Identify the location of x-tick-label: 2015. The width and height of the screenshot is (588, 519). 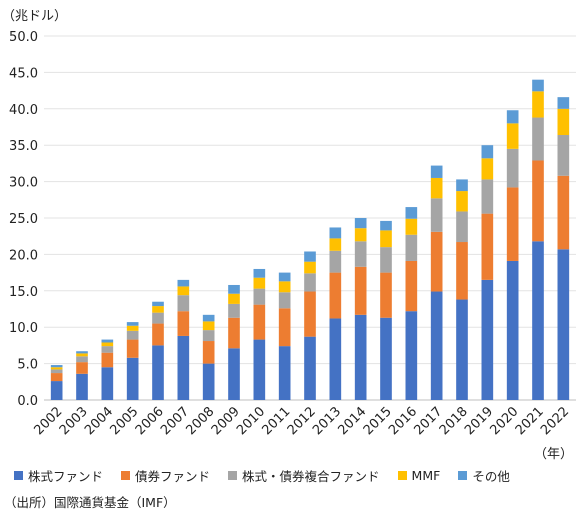
(378, 421).